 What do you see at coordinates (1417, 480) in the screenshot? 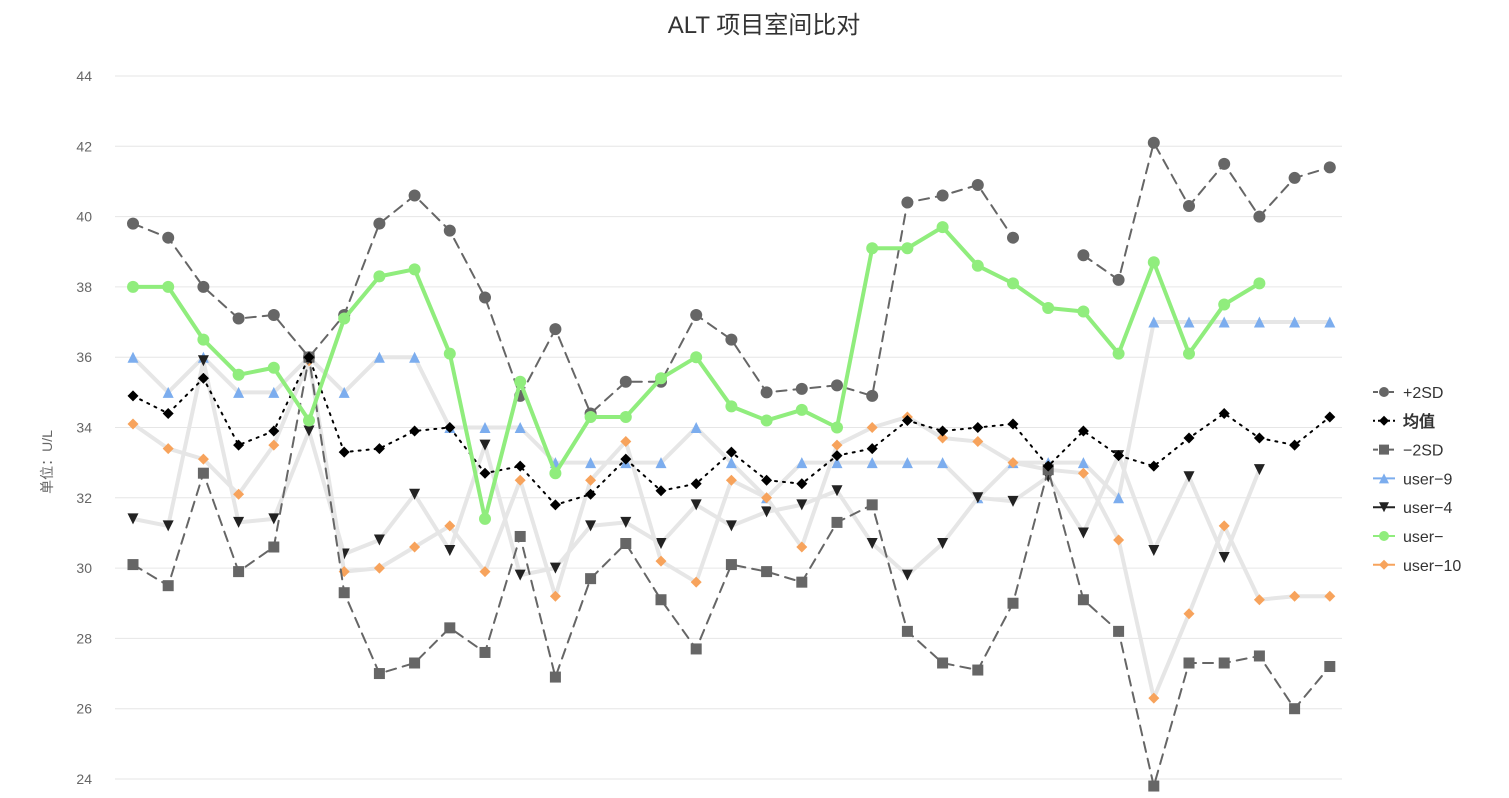
I see `legend: +2SD 均值 −2SD user−9 user−4 user− user−10` at bounding box center [1417, 480].